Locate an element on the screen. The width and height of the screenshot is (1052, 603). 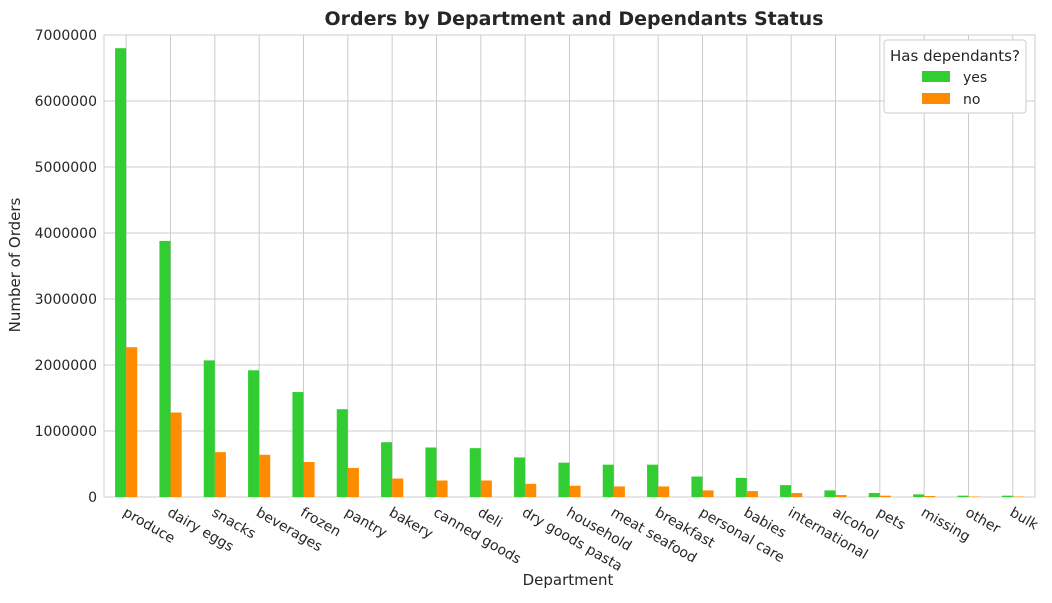
bar-yes-deli is located at coordinates (475, 472).